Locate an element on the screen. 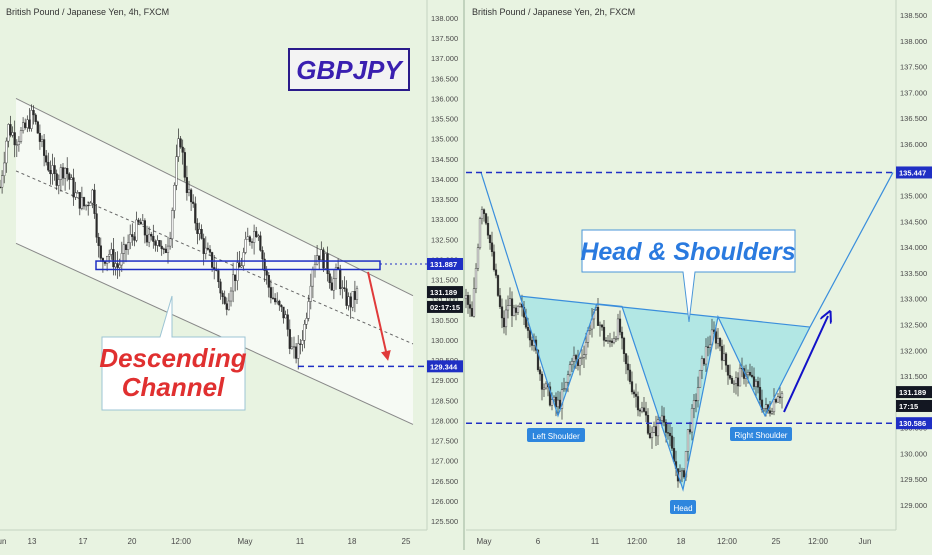  channel-callout-box is located at coordinates (173, 353).